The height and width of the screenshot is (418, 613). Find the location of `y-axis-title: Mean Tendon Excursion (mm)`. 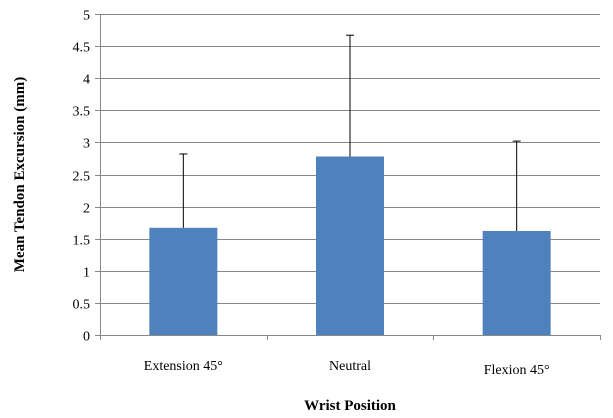

y-axis-title: Mean Tendon Excursion (mm) is located at coordinates (20, 174).